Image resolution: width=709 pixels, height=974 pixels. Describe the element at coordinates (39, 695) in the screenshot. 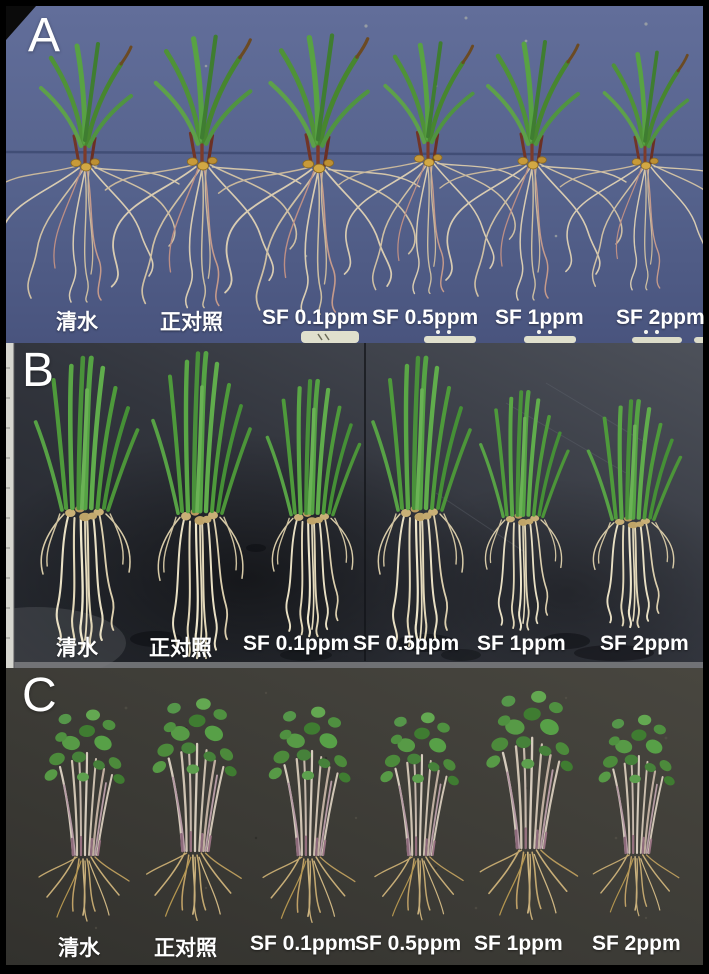

I see `panel-c-letter: C` at that location.